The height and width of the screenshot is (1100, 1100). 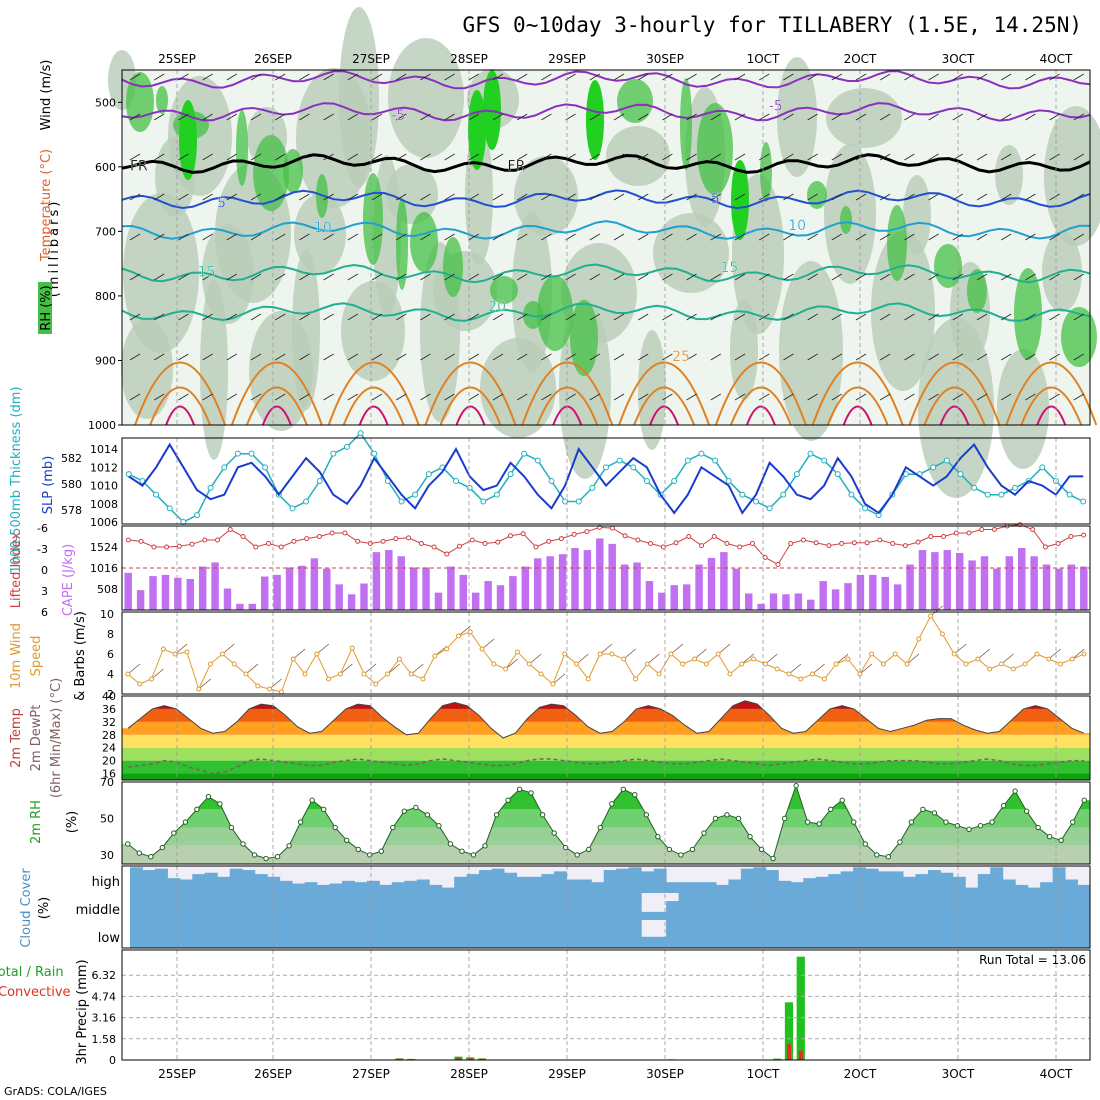 What do you see at coordinates (273, 1074) in the screenshot?
I see `bottom-date-label: 26SEP` at bounding box center [273, 1074].